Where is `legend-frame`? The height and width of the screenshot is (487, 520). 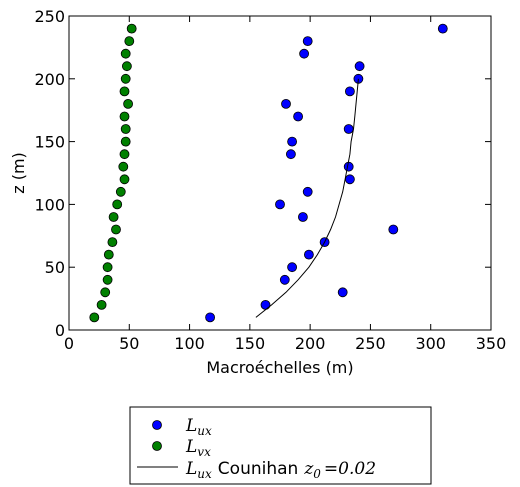
legend-frame is located at coordinates (280, 445).